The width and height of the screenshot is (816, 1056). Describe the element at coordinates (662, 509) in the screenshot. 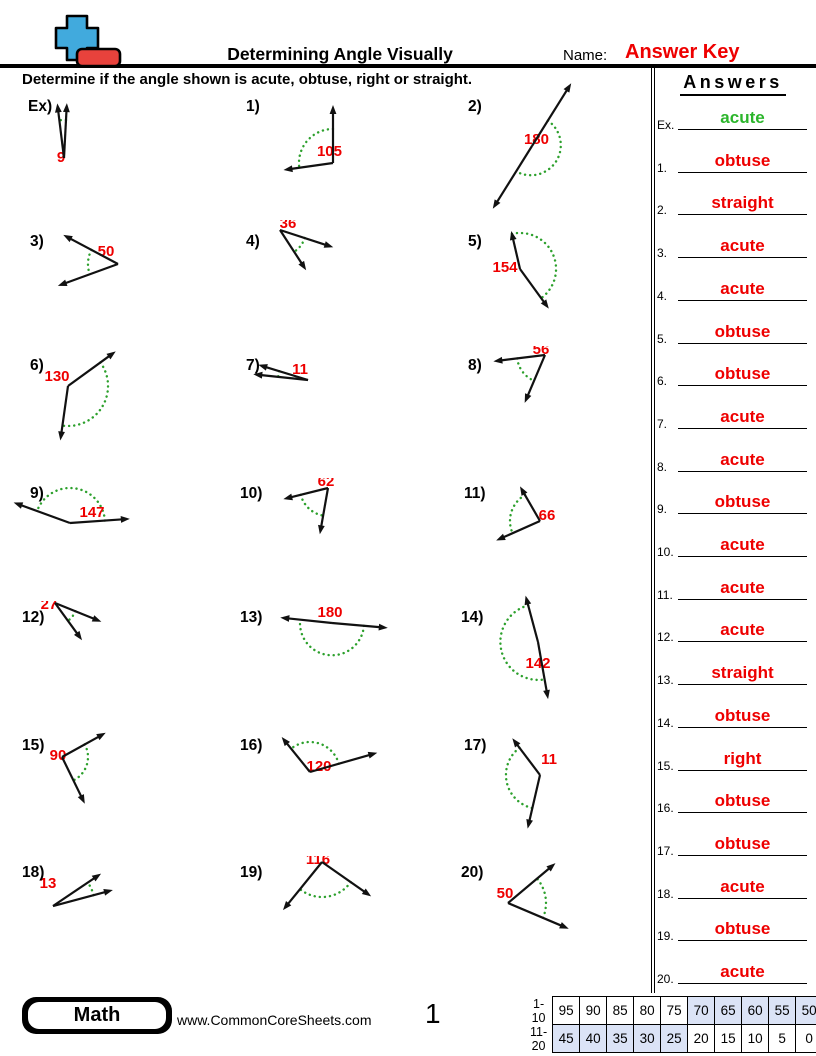

I see `answer-number: 9.` at that location.